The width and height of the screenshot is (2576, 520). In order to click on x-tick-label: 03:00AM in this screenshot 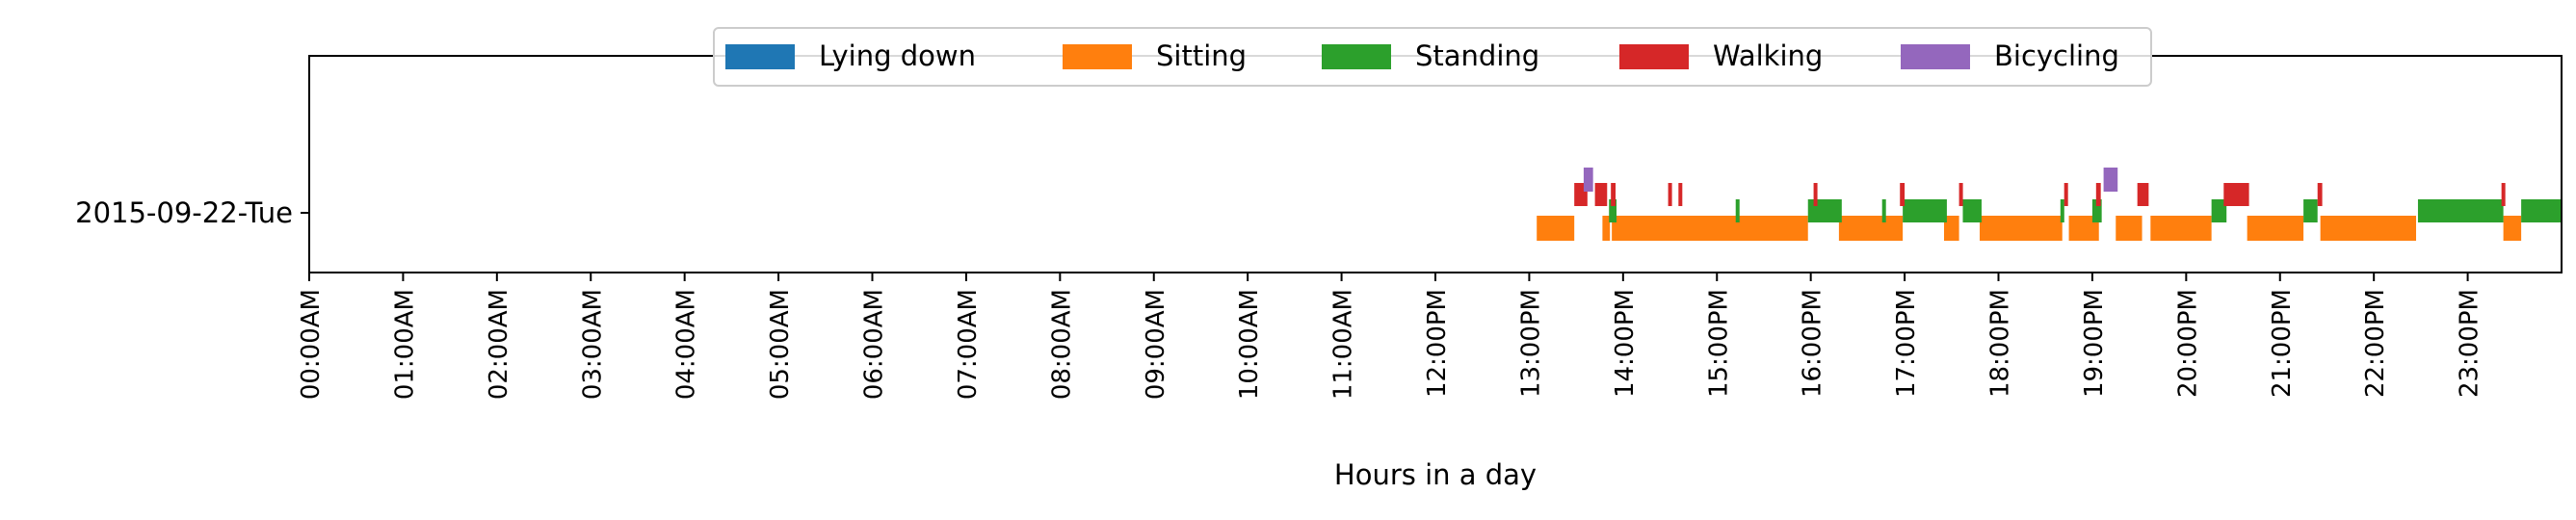, I will do `click(592, 345)`.